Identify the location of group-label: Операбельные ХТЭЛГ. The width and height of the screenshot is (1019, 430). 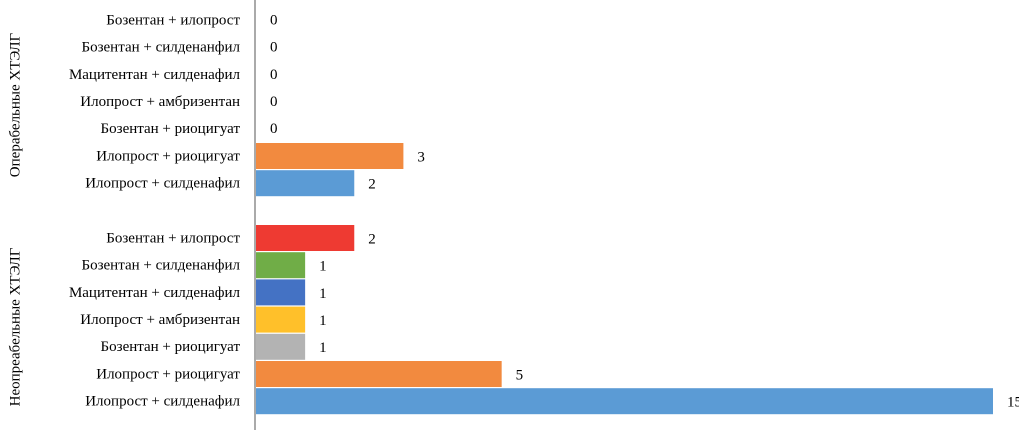
(15, 104).